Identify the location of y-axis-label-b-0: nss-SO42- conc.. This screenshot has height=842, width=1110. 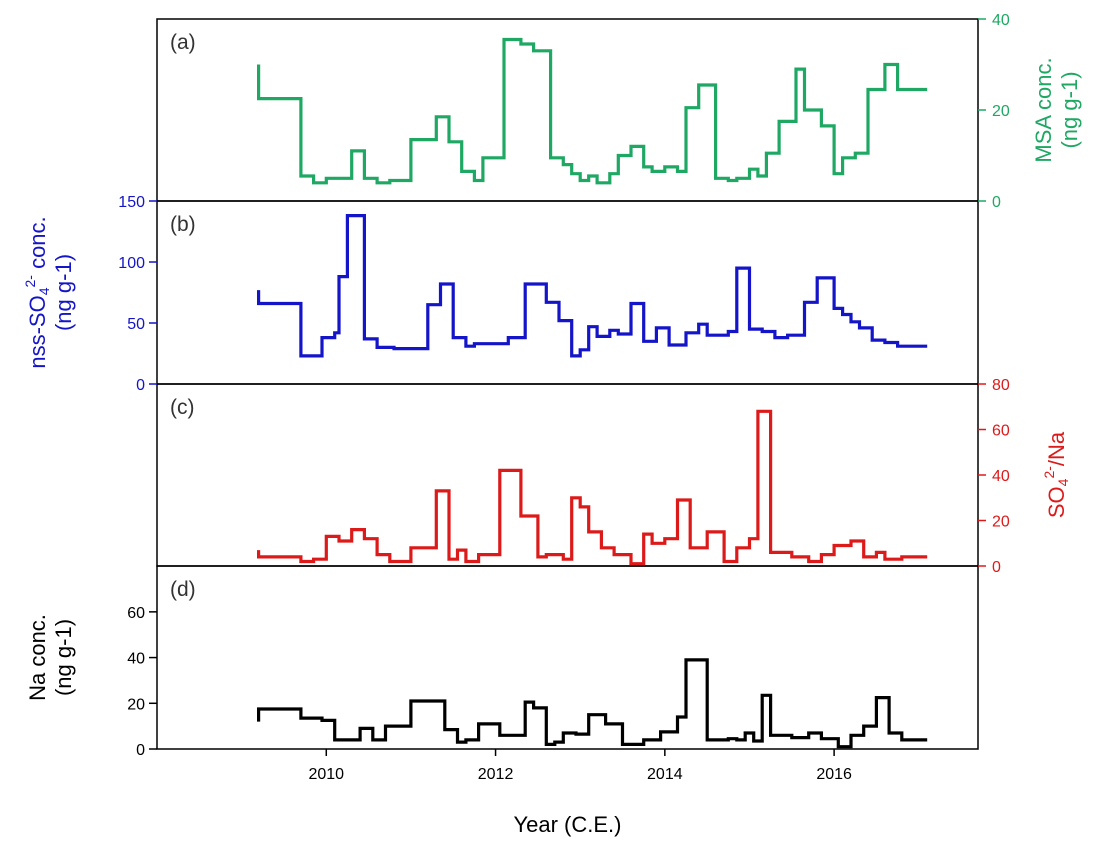
(37, 292).